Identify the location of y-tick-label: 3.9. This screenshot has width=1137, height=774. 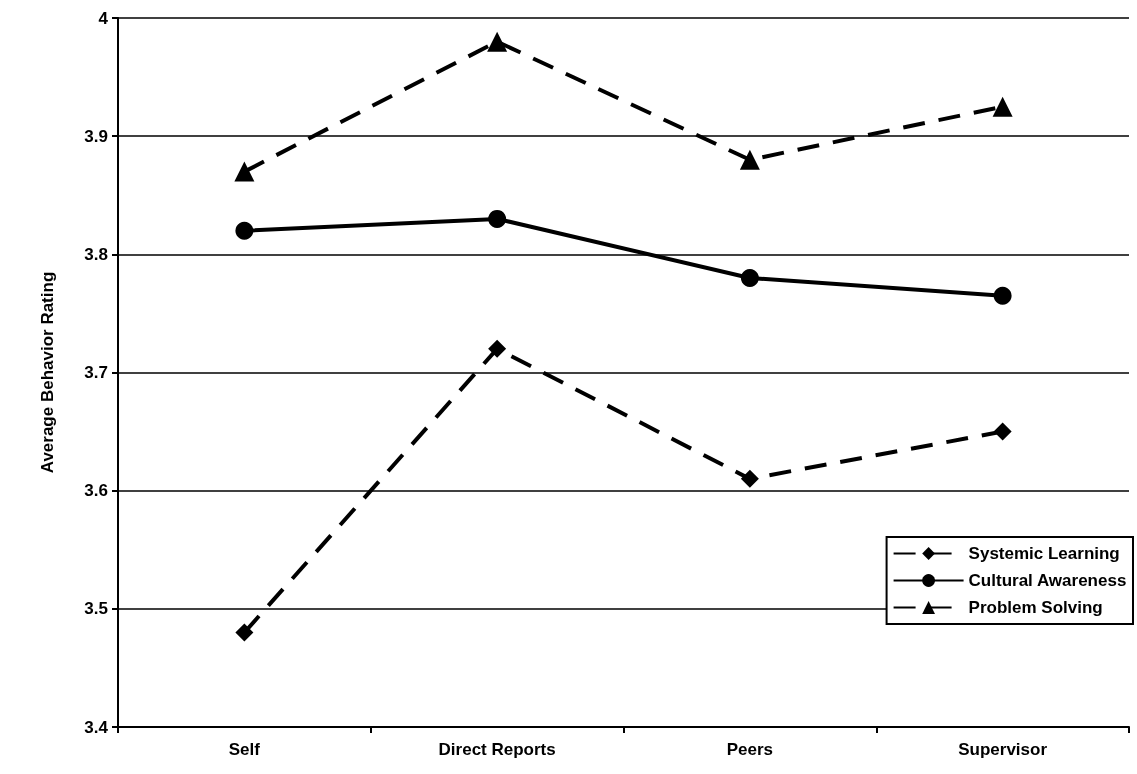
(96, 136).